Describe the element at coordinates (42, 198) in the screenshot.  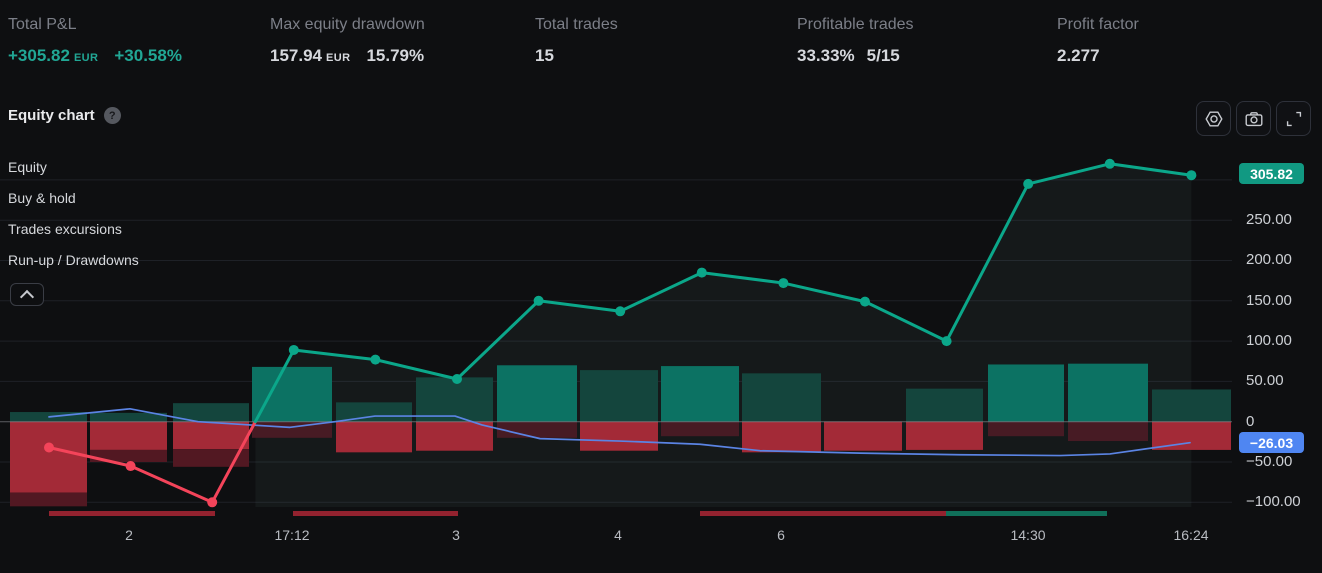
I see `legend-item-buy-hold: Buy & hold` at that location.